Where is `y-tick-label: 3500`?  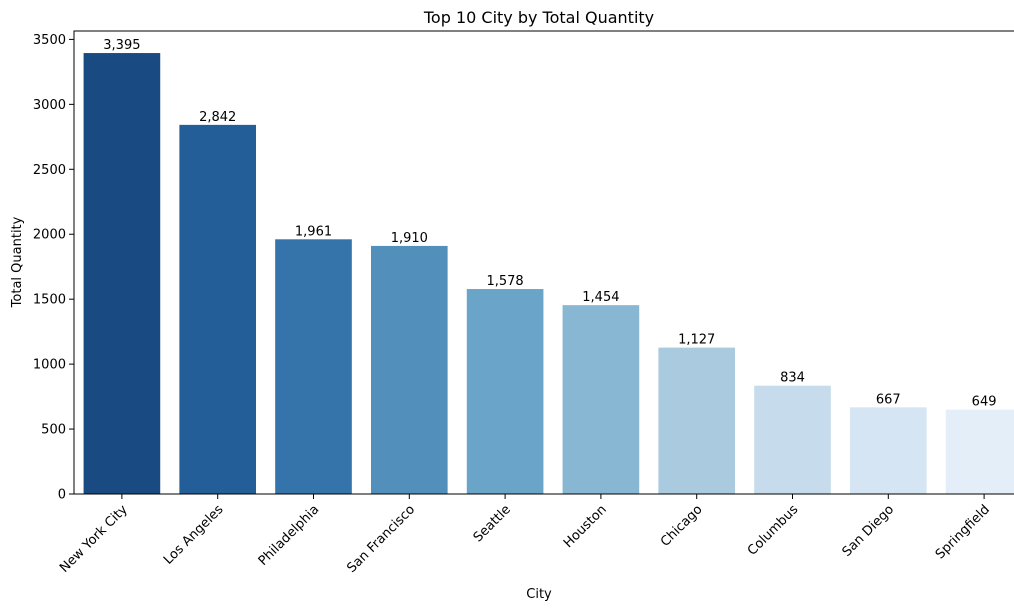 y-tick-label: 3500 is located at coordinates (49, 40).